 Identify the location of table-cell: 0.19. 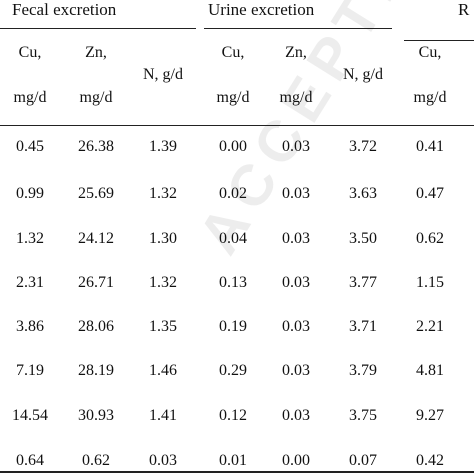
(233, 326).